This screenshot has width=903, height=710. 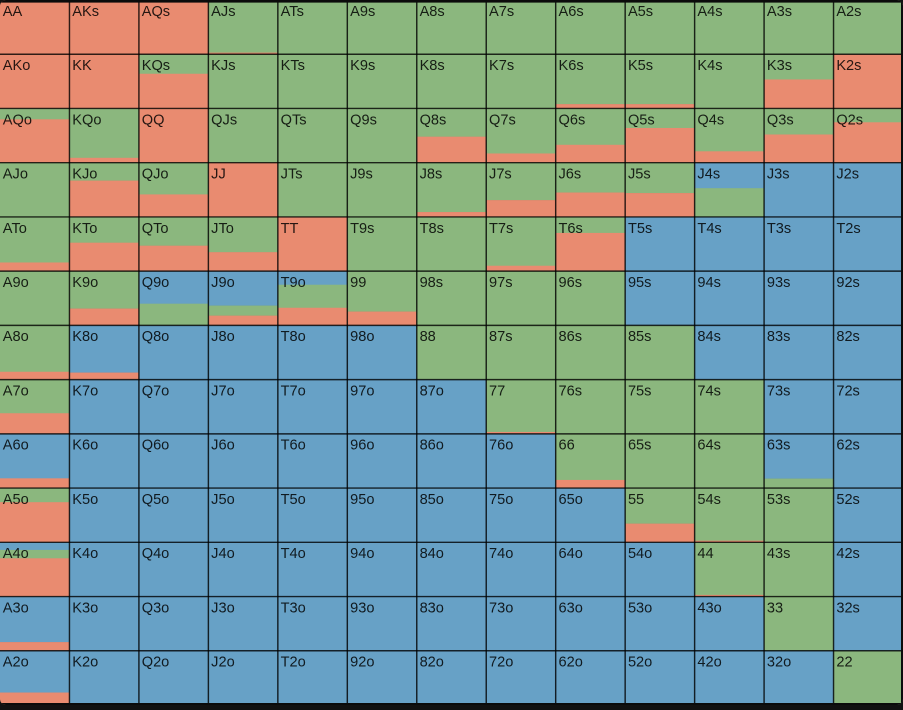 What do you see at coordinates (85, 337) in the screenshot?
I see `svg-text: K8o` at bounding box center [85, 337].